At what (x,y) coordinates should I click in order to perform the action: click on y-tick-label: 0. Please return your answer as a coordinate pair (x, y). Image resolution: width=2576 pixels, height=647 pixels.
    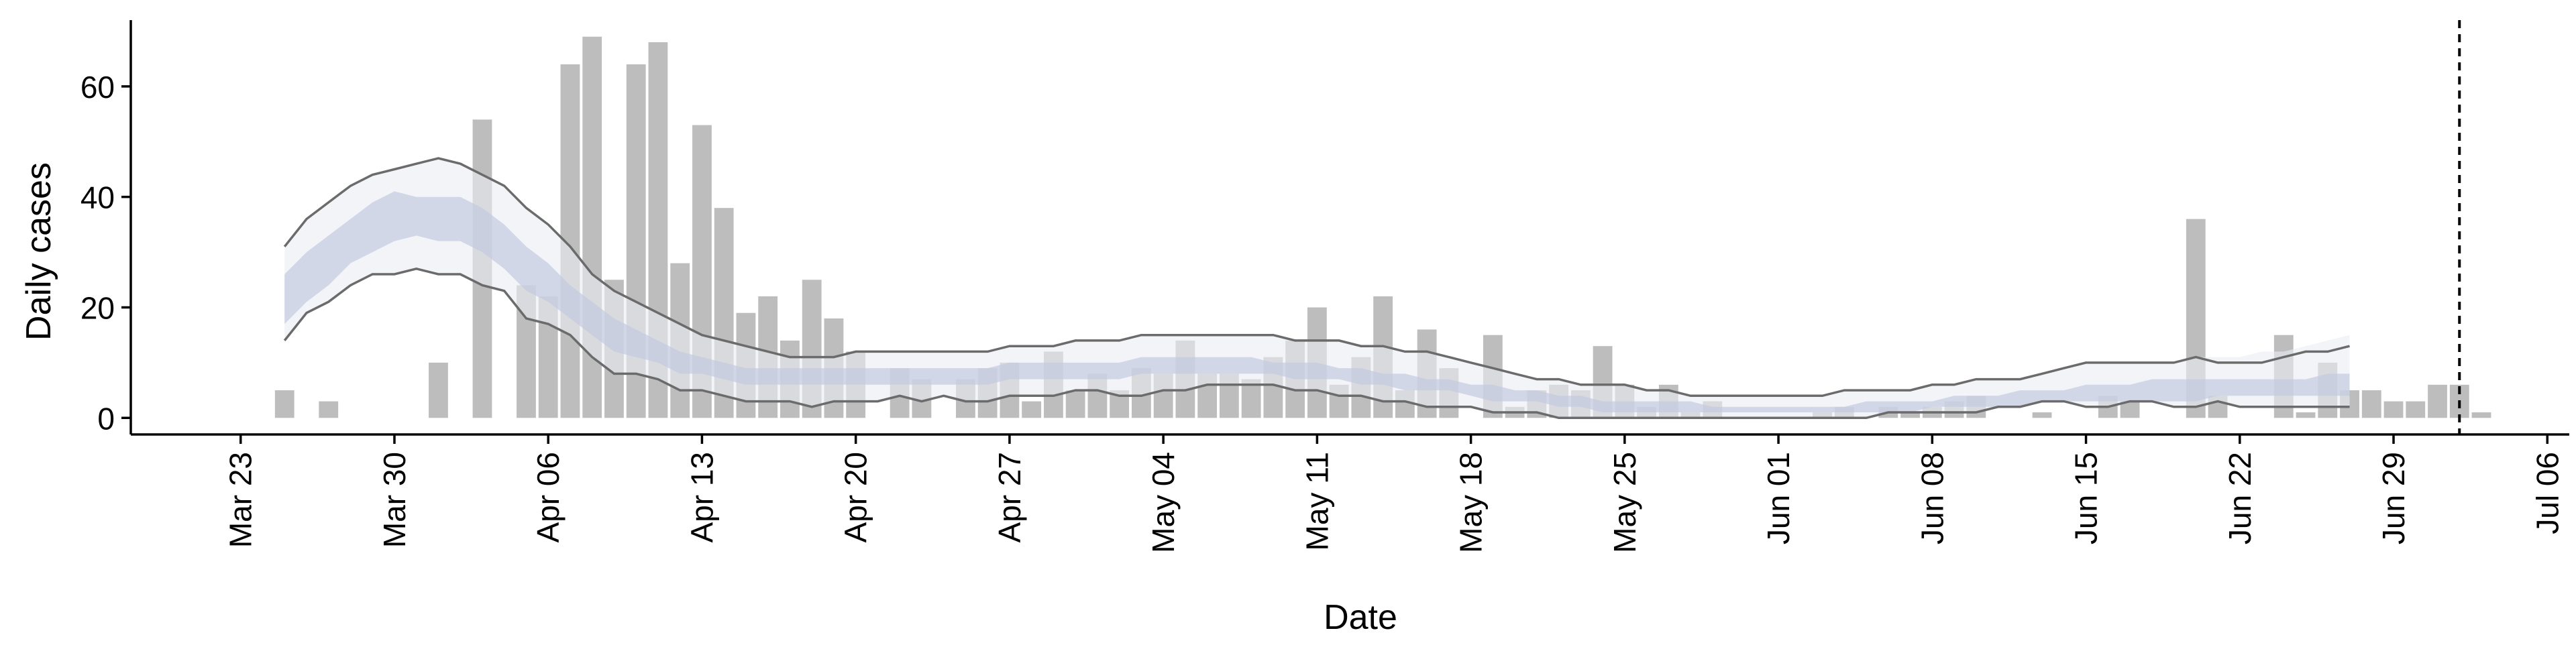
    Looking at the image, I should click on (106, 418).